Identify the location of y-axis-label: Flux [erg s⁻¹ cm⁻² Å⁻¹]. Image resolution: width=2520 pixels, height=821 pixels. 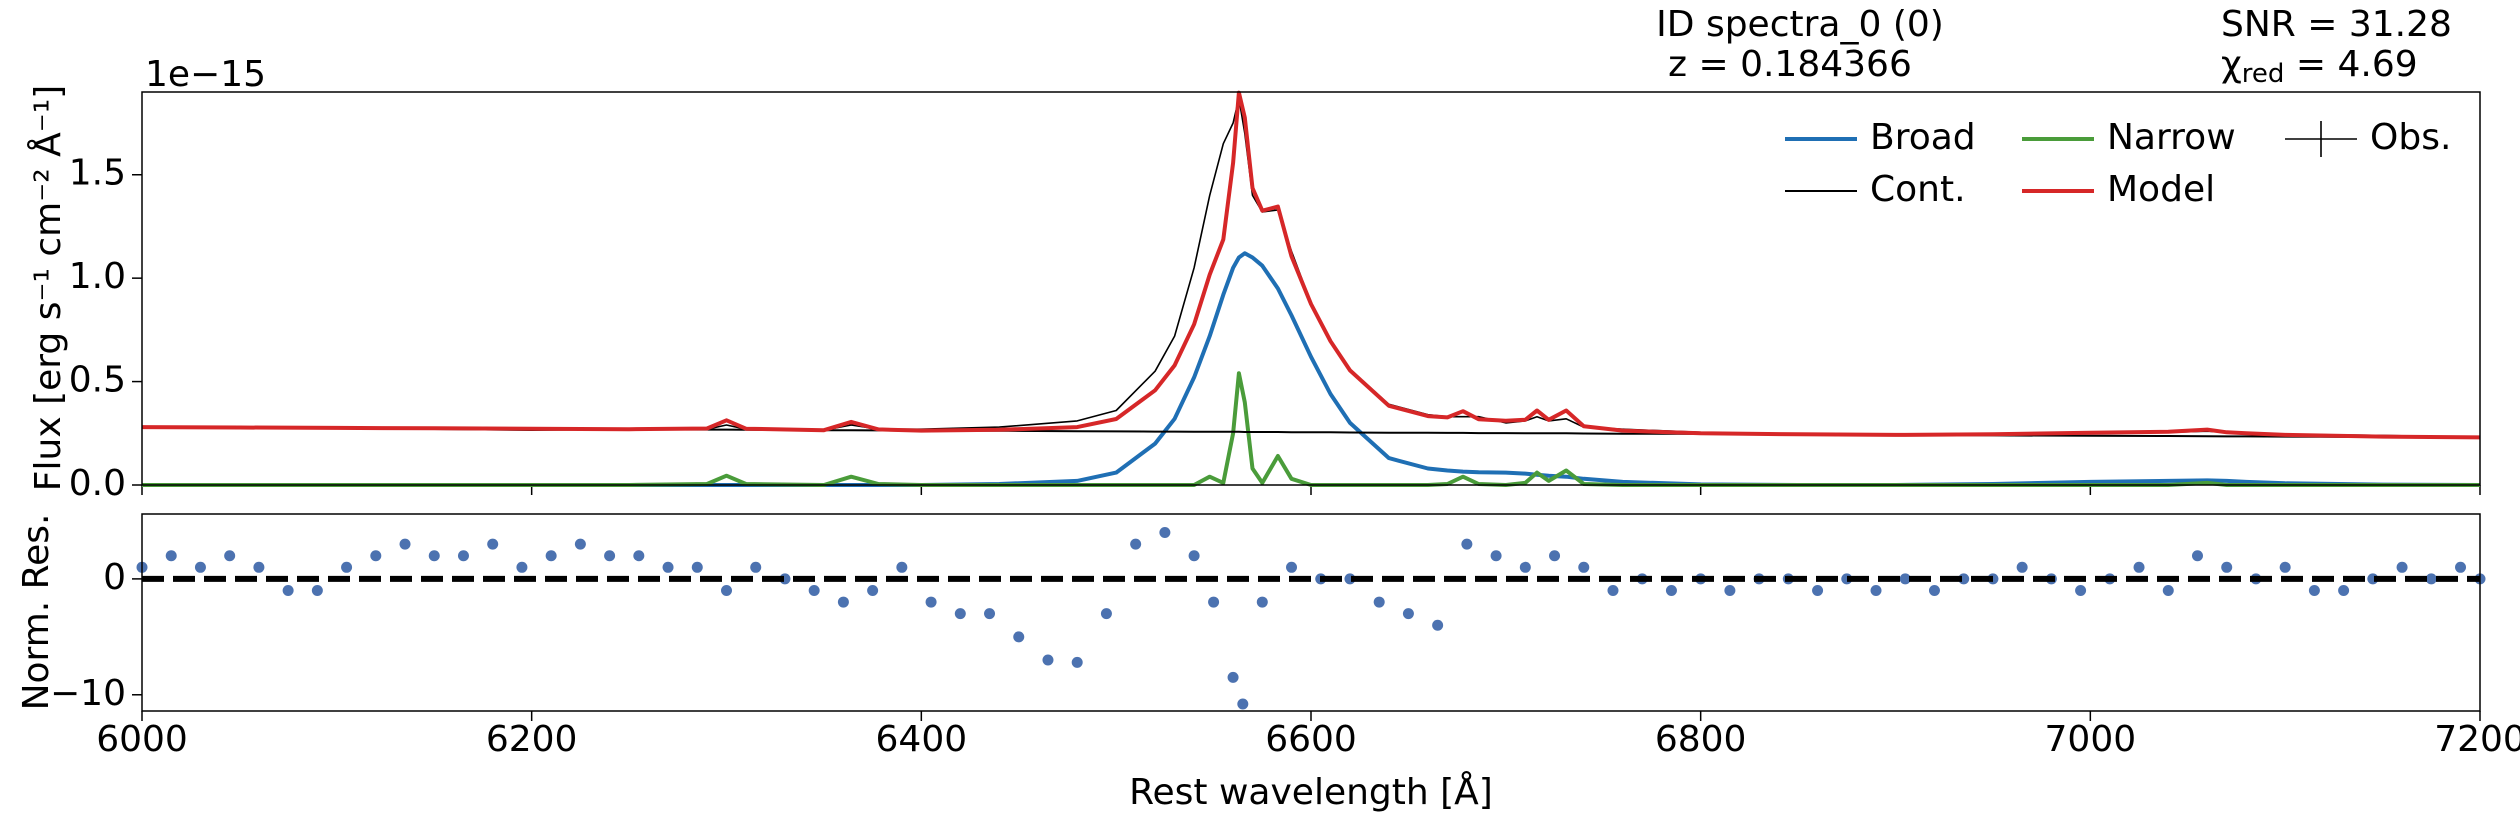
(47, 288).